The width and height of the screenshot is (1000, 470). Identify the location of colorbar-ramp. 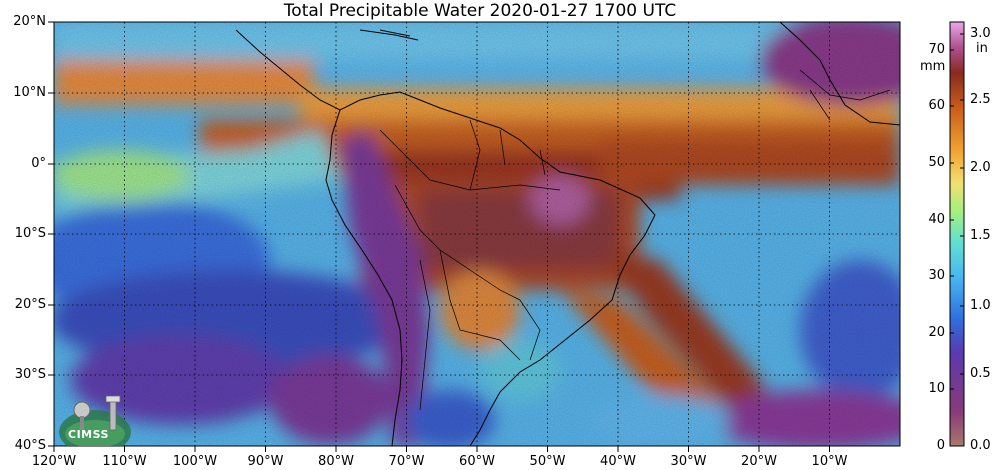
(957, 234).